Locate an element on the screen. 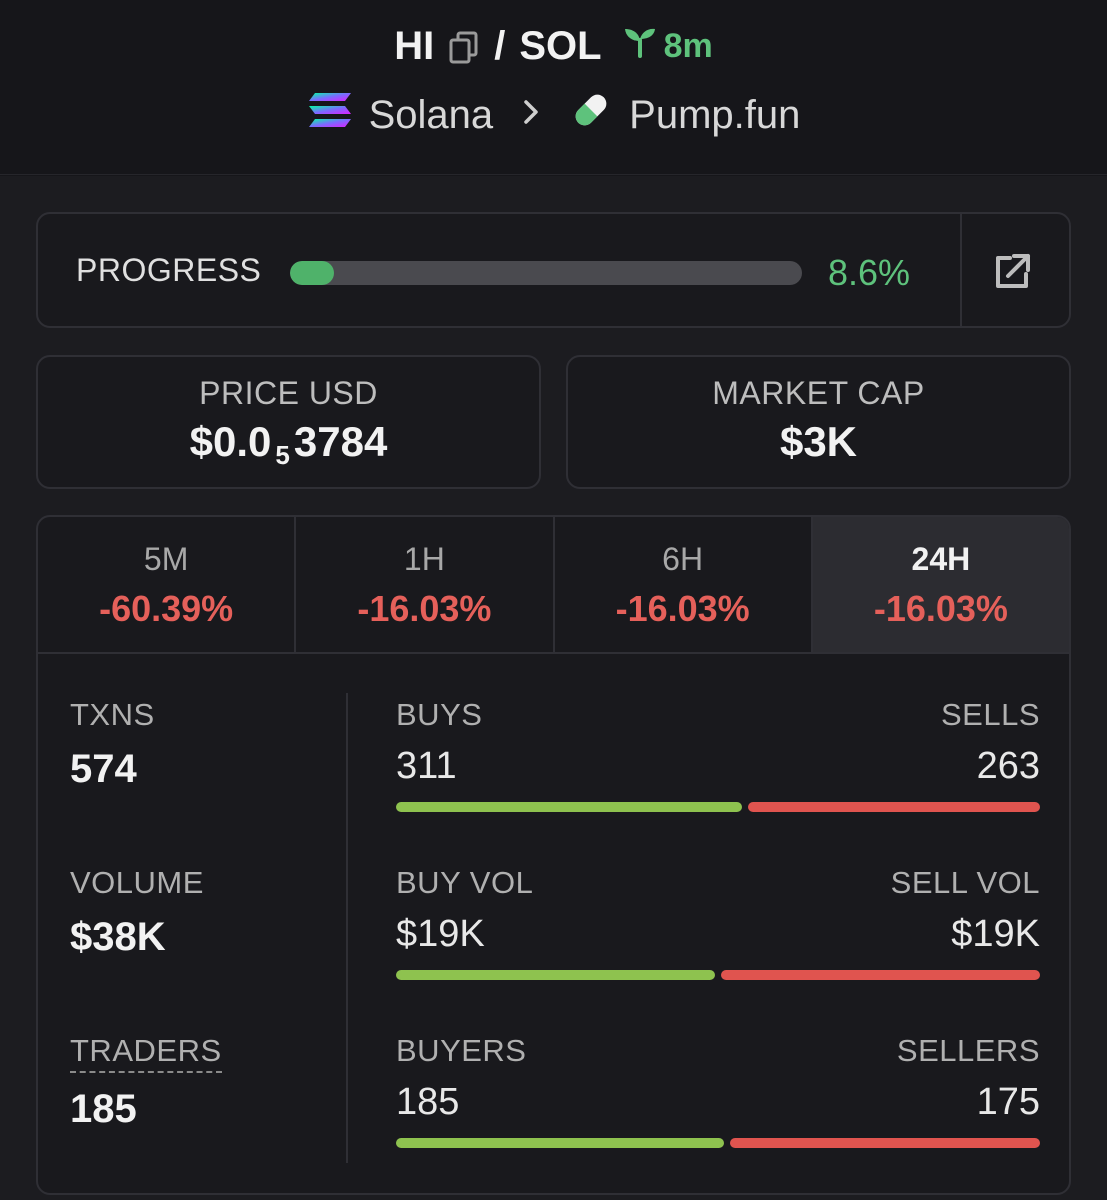 This screenshot has height=1200, width=1107. market-cap-card: MARKET CAP $3K is located at coordinates (818, 422).